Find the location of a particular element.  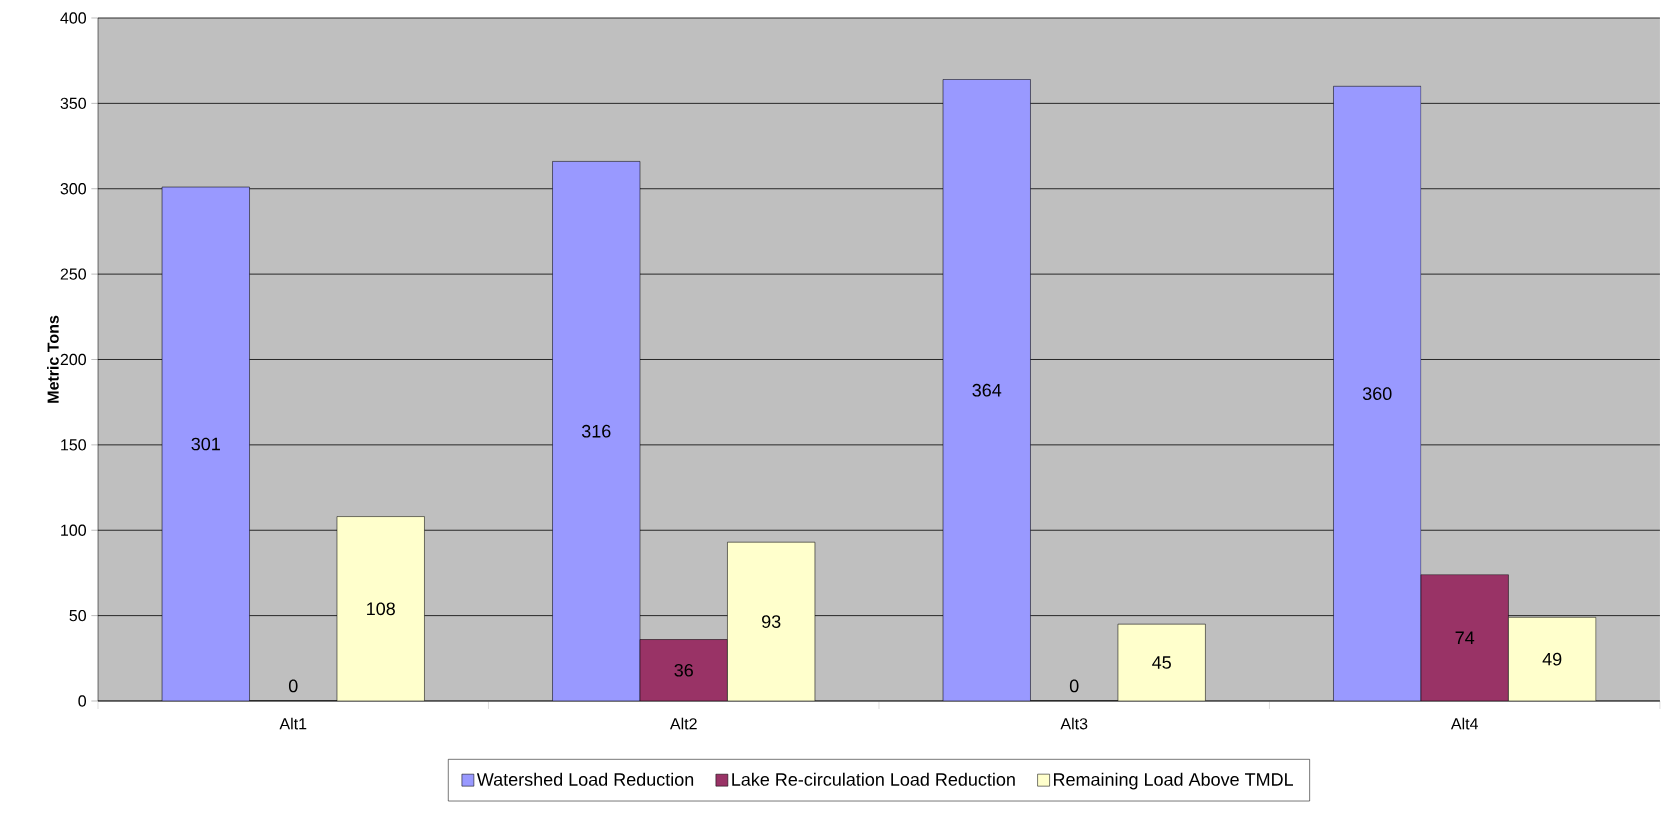

x-tick-label: Alt2 is located at coordinates (683, 723).